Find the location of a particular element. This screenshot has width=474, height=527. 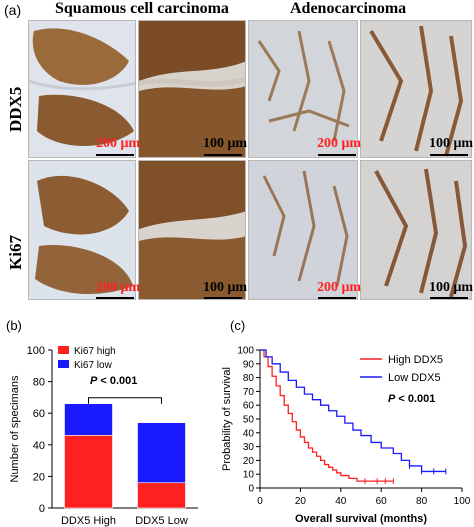

panel-c-label: (c) is located at coordinates (238, 325).